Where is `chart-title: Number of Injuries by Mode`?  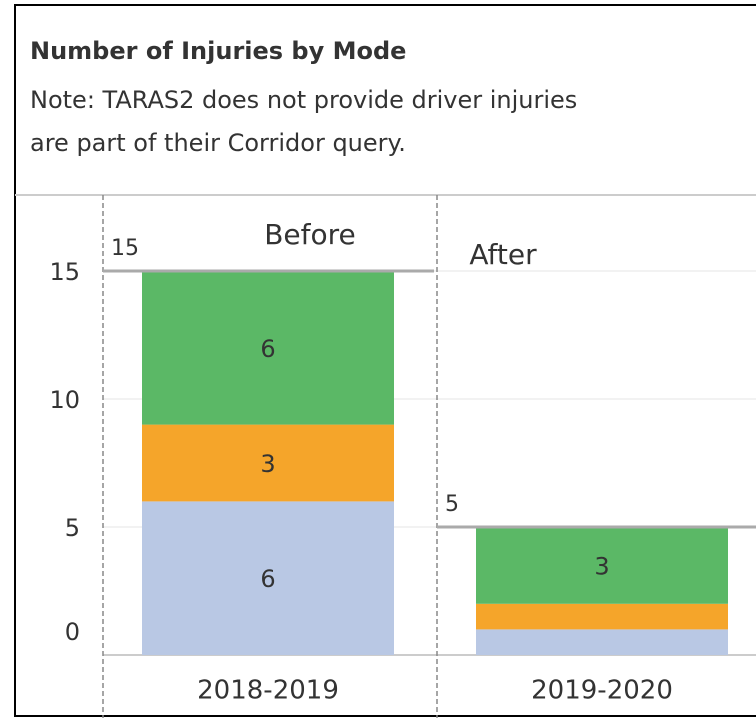
chart-title: Number of Injuries by Mode is located at coordinates (218, 51).